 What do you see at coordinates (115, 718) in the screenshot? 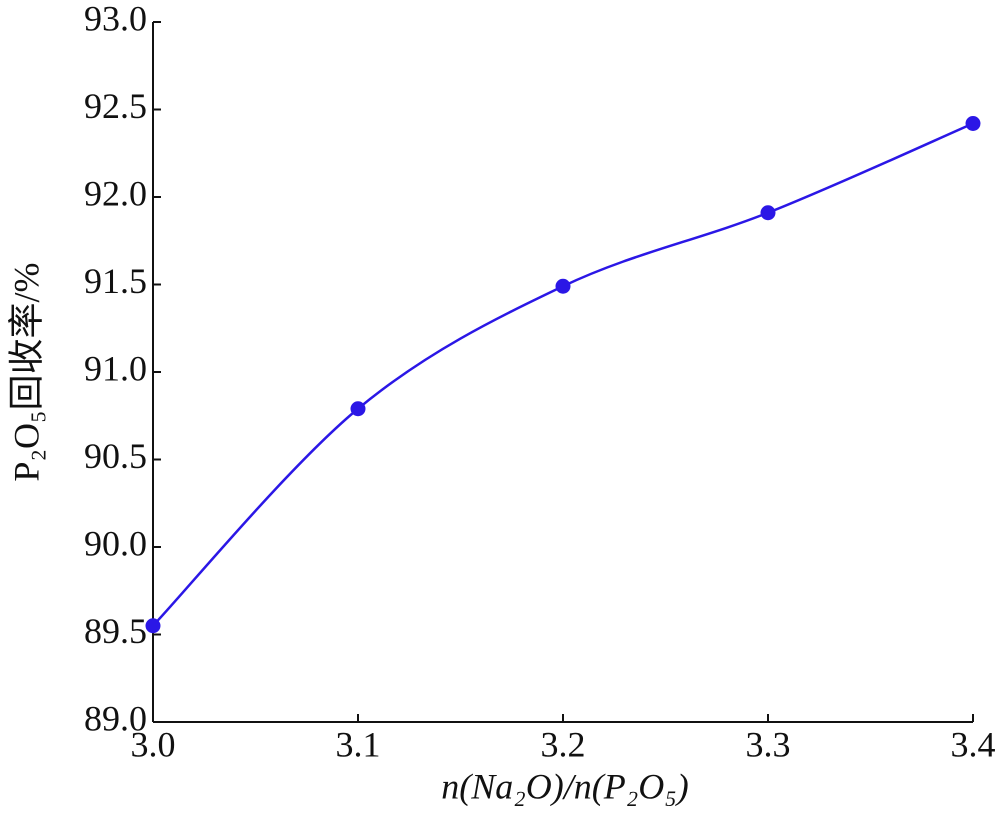
I see `y-tick-label: 89.0` at bounding box center [115, 718].